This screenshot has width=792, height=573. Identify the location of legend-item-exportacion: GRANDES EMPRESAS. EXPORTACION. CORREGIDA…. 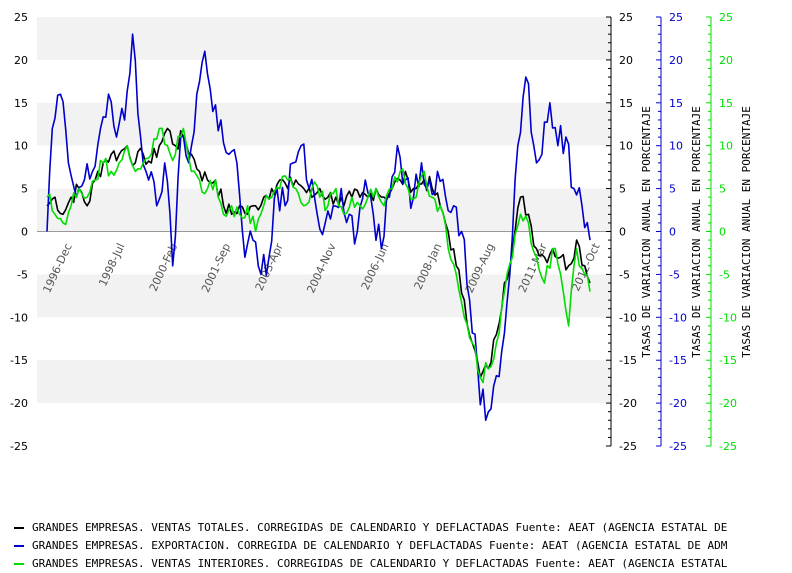
(403, 546).